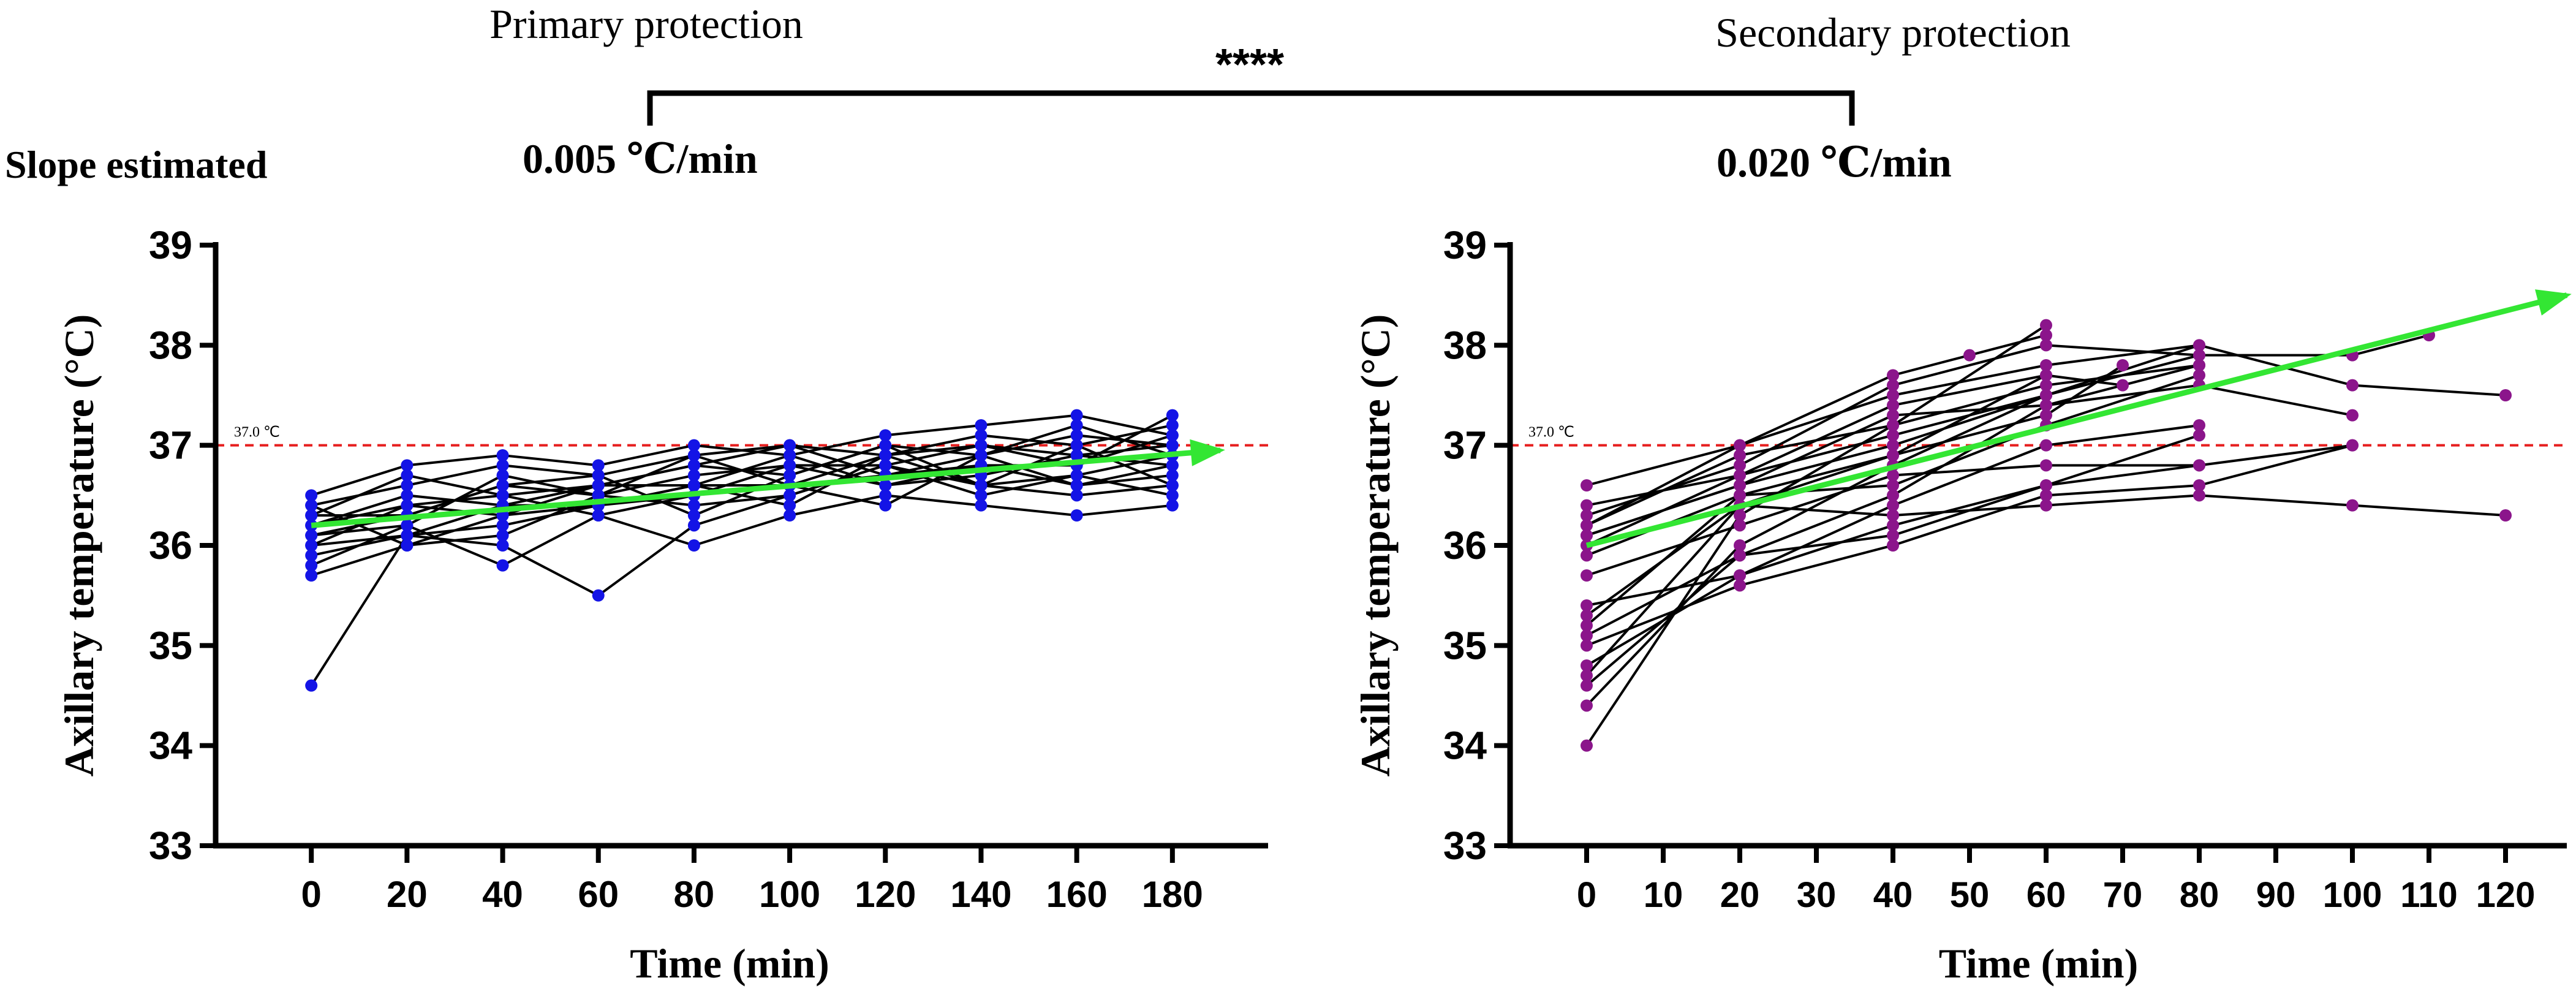 The image size is (2576, 994). I want to click on primary-y-tick-label: 38, so click(170, 345).